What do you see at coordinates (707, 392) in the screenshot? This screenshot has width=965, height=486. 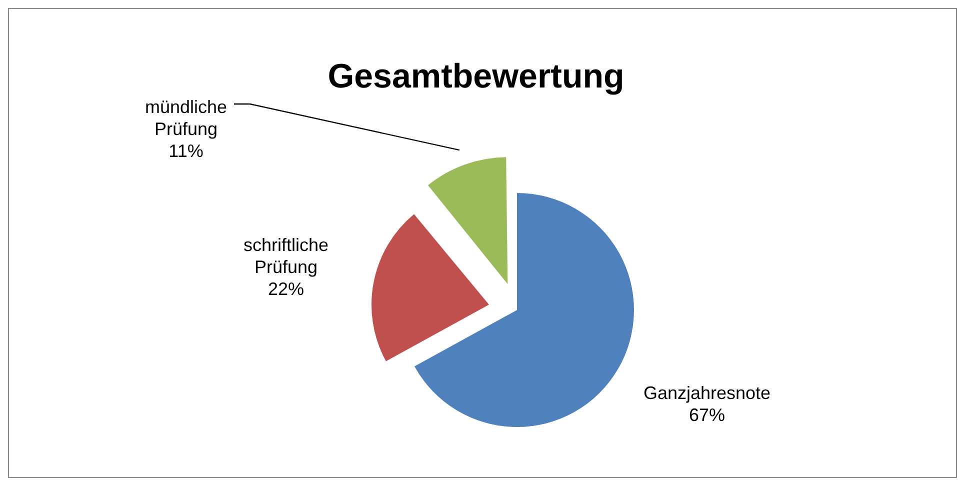 I see `slice-label: Ganzjahresnote` at bounding box center [707, 392].